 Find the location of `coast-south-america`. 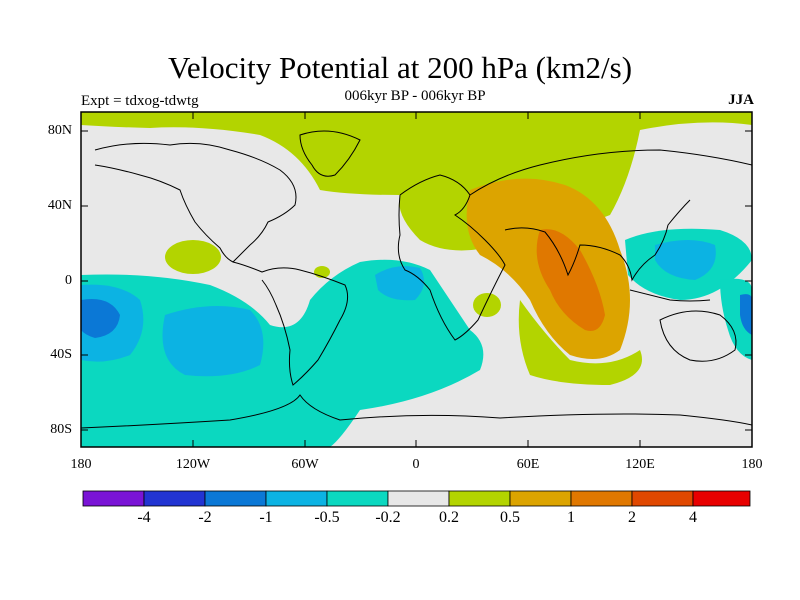

coast-south-america is located at coordinates (290, 323).